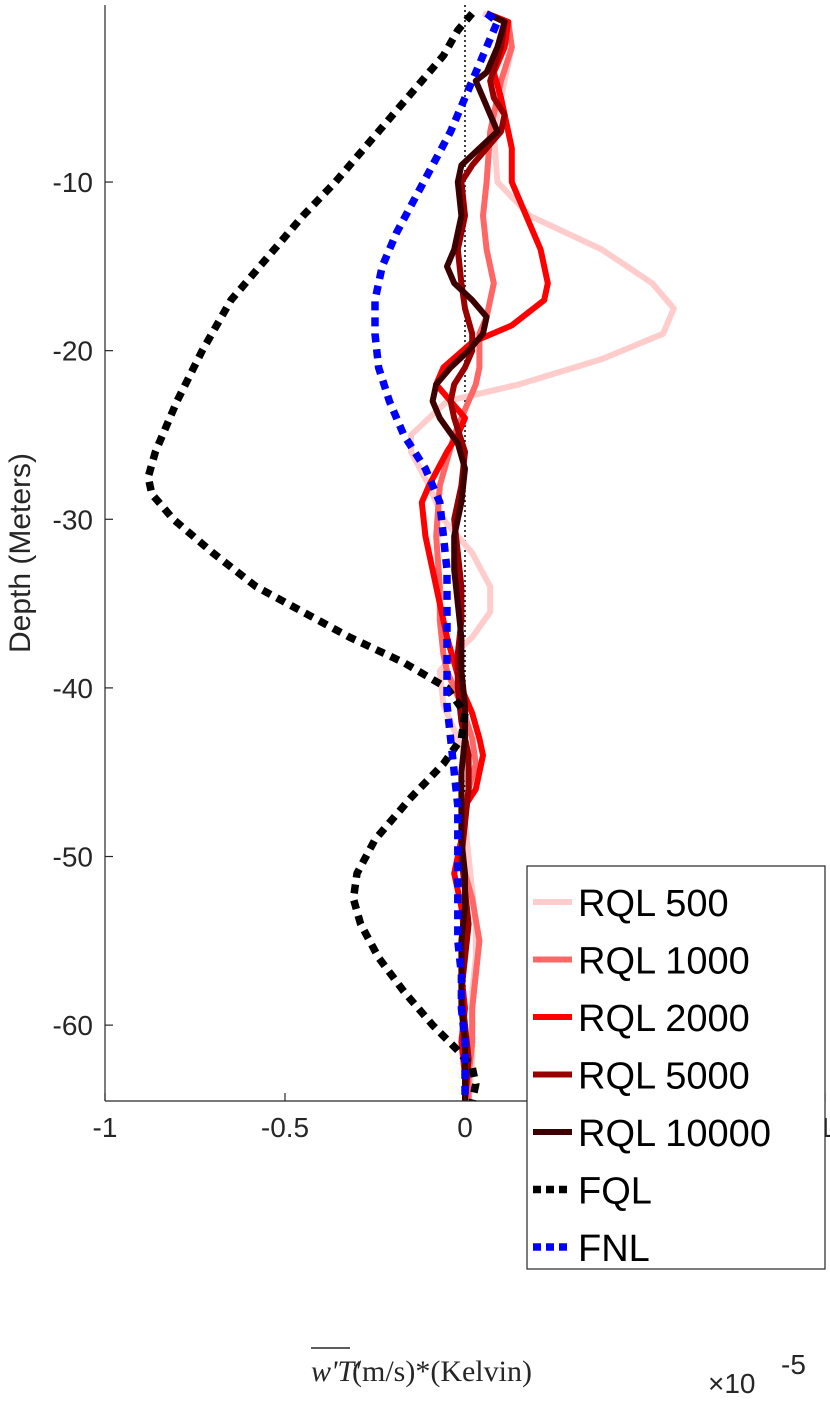 This screenshot has width=830, height=1402. What do you see at coordinates (105, 1127) in the screenshot?
I see `x-tick-label: -1` at bounding box center [105, 1127].